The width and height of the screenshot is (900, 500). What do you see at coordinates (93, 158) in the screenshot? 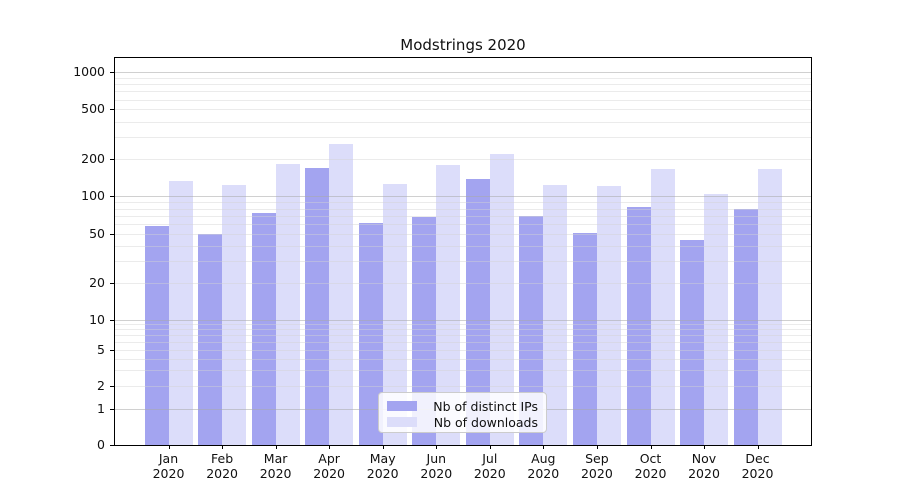
I see `y-tick-label-200: 200` at bounding box center [93, 158].